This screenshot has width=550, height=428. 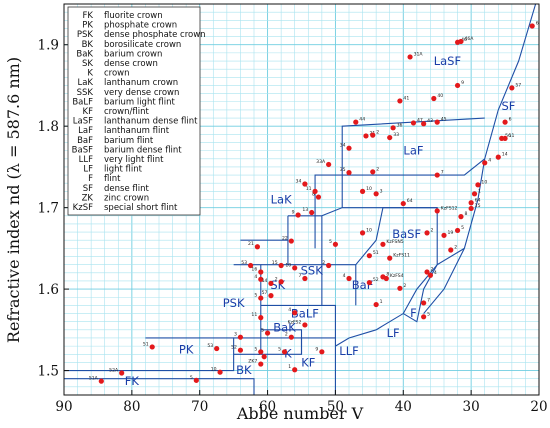 I want to click on legend-name: zinc crown, so click(x=126, y=198).